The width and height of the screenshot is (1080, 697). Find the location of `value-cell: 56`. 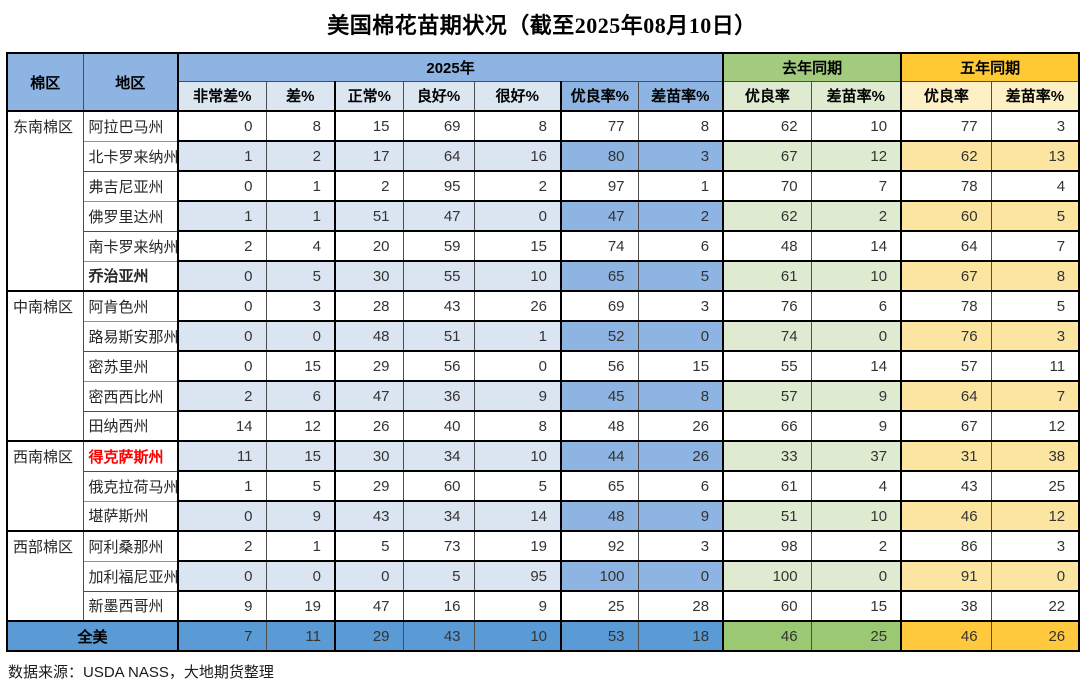

value-cell: 56 is located at coordinates (599, 366).